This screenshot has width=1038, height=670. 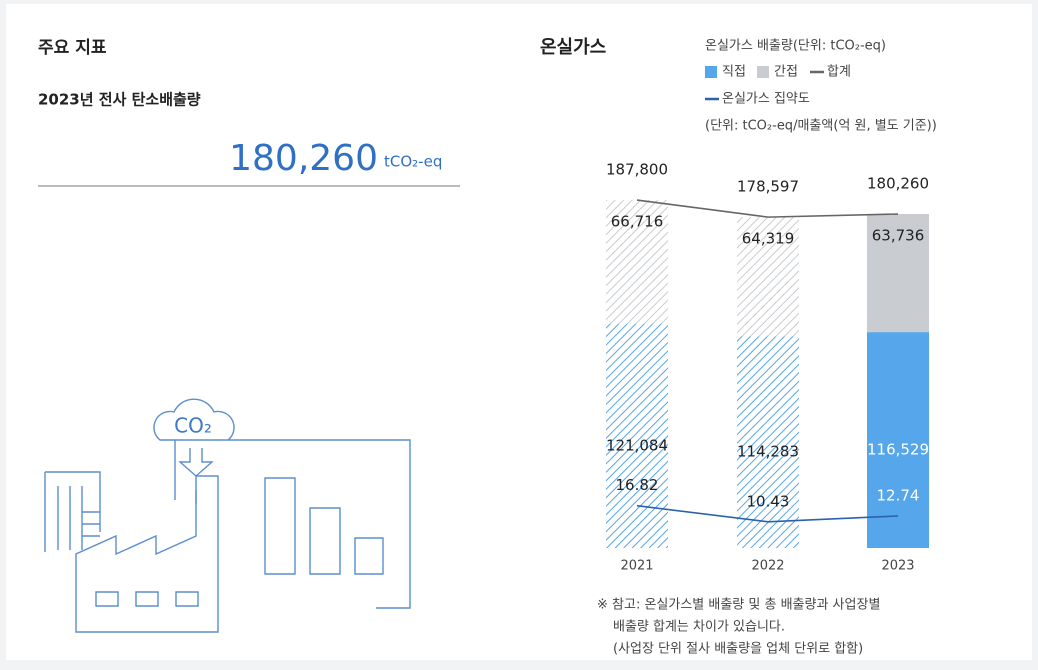 What do you see at coordinates (839, 72) in the screenshot?
I see `legend-label: 합계` at bounding box center [839, 72].